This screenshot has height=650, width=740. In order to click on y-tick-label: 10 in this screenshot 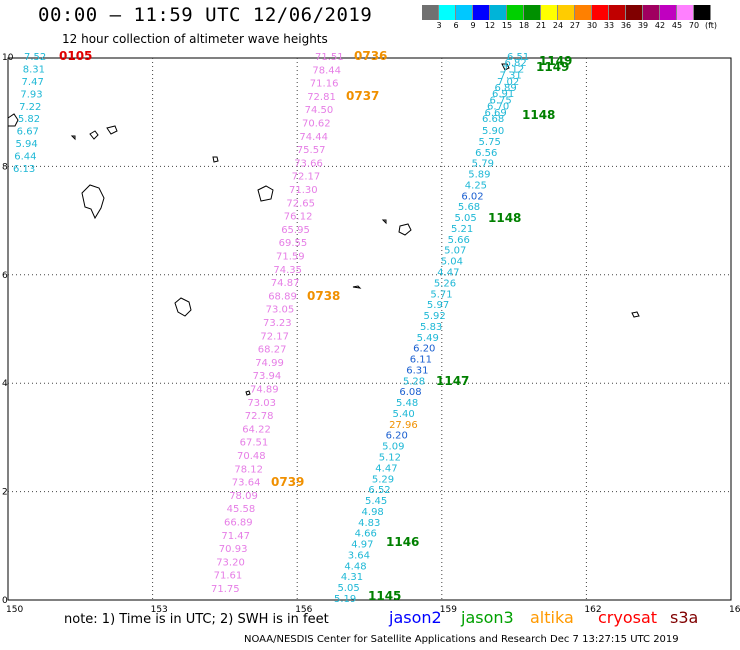, I will do `click(8, 58)`.